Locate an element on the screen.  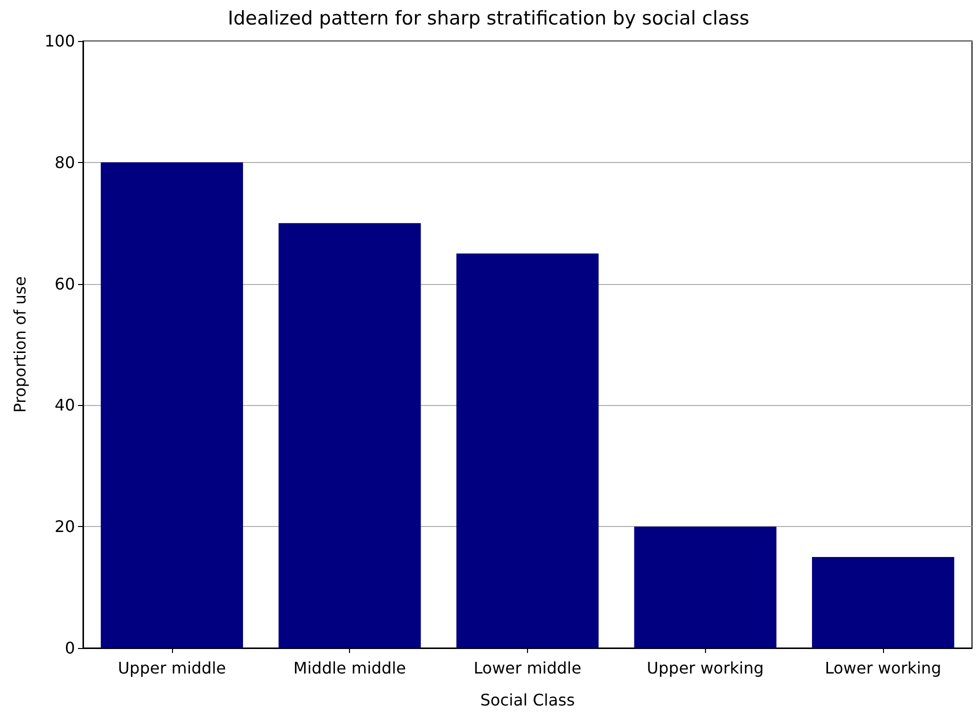
y-tick-label: 80 is located at coordinates (64, 162).